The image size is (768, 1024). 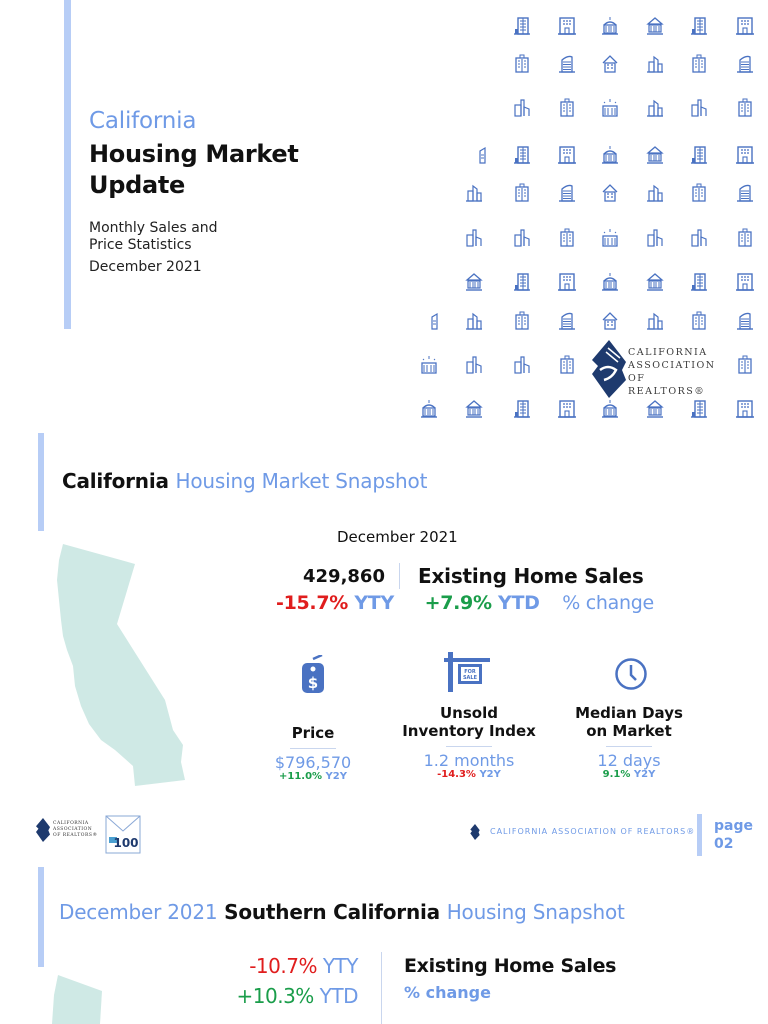 What do you see at coordinates (469, 760) in the screenshot?
I see `metric-value: 1.2 months` at bounding box center [469, 760].